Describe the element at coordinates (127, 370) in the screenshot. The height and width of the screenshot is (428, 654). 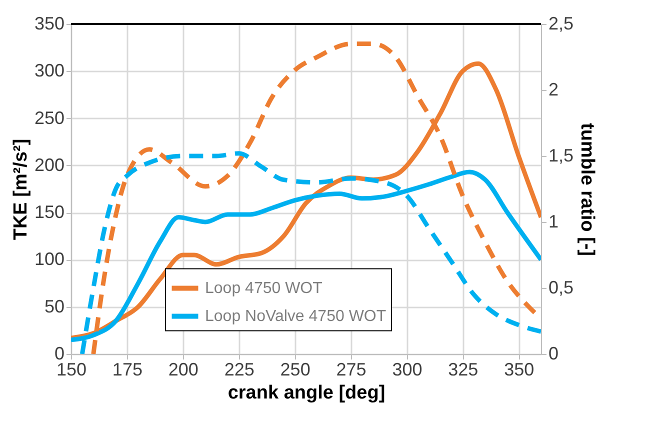
I see `x-tick-label: 175` at that location.